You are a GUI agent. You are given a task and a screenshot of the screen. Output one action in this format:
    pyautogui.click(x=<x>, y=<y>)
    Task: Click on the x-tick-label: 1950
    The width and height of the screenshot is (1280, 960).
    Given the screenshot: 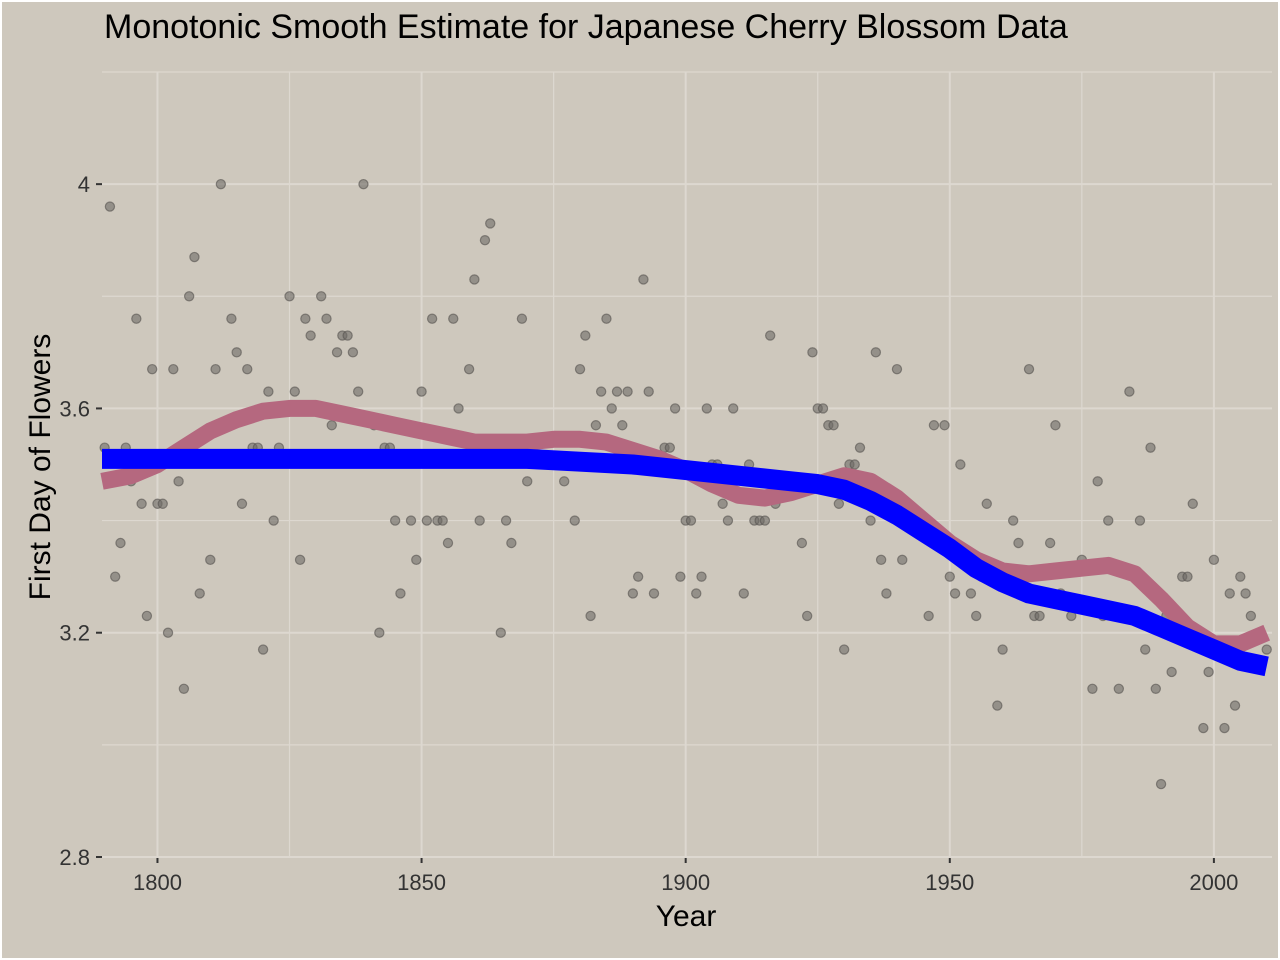 What is the action you would take?
    pyautogui.click(x=949, y=882)
    